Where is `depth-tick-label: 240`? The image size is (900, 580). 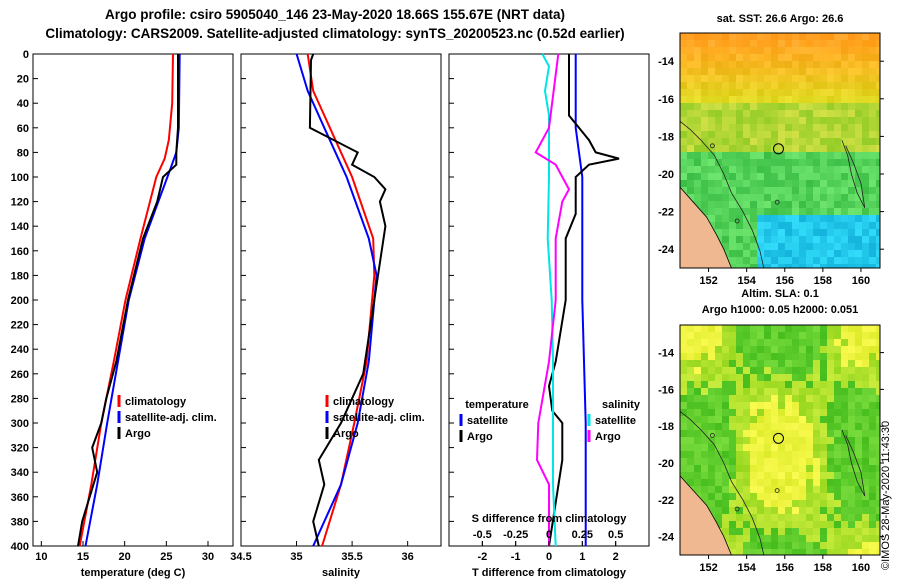
depth-tick-label: 240 is located at coordinates (20, 350).